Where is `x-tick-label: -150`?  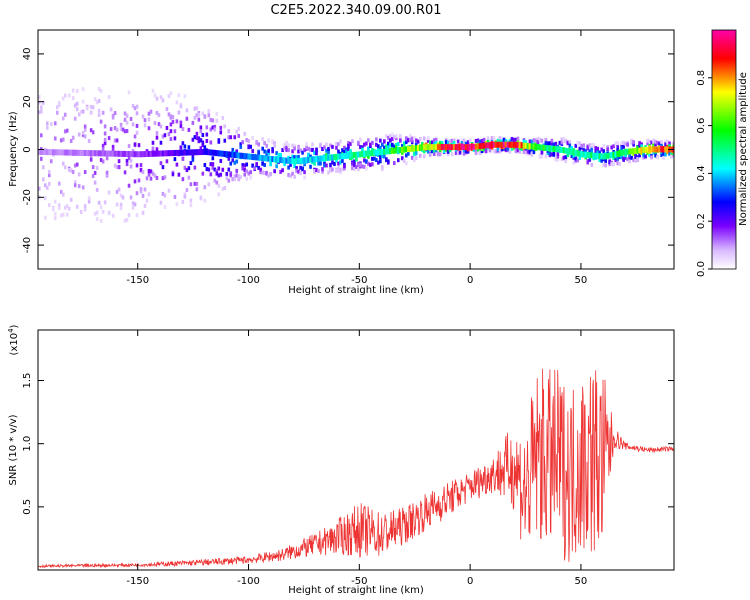
x-tick-label: -150 is located at coordinates (137, 280).